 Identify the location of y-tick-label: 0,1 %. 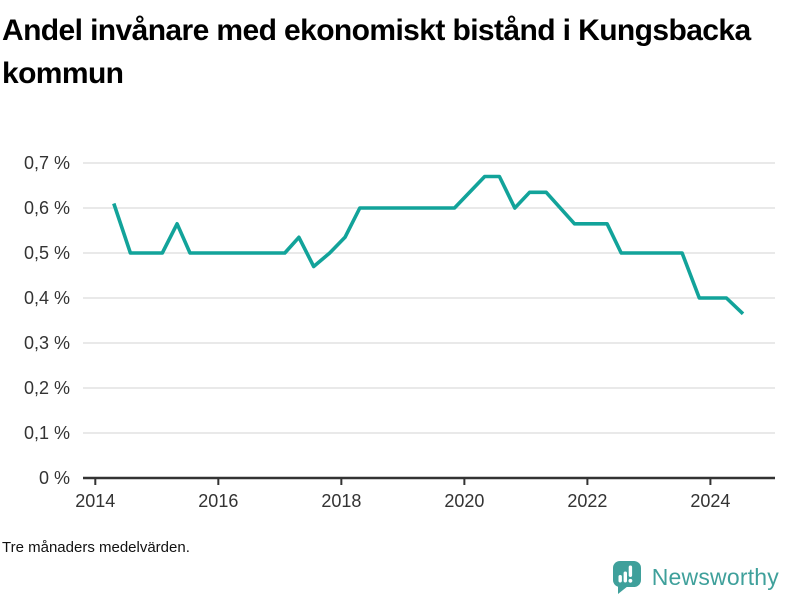
(47, 433).